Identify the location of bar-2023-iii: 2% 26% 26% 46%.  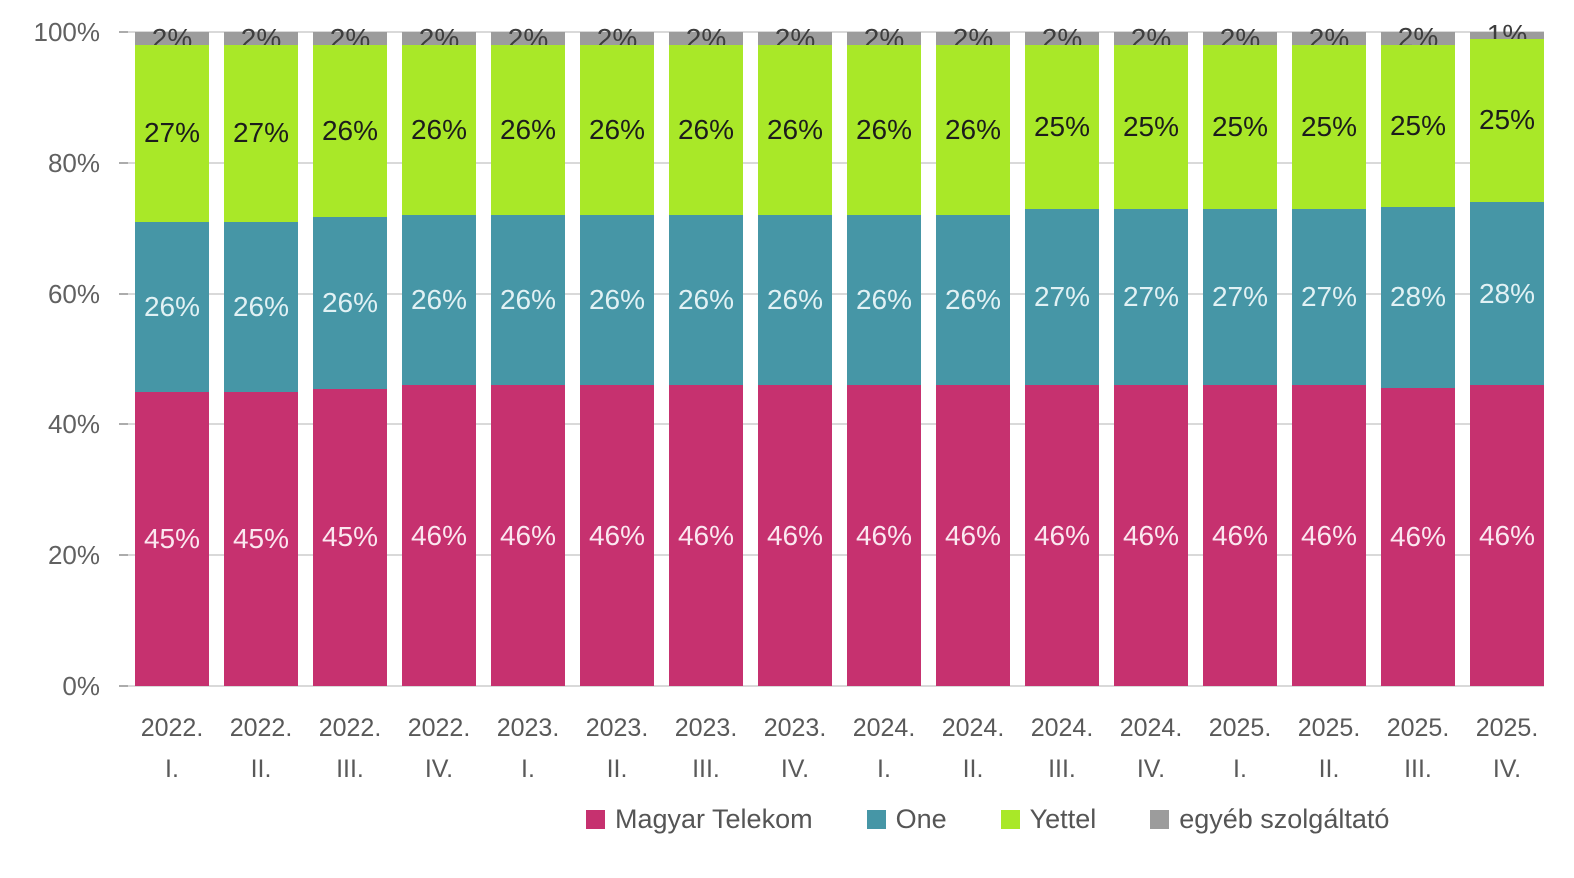
(706, 355).